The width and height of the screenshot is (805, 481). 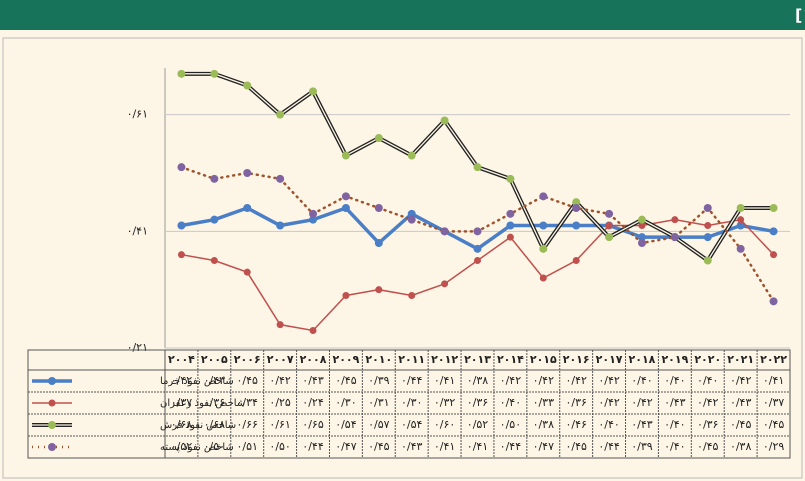 What do you see at coordinates (202, 403) in the screenshot?
I see `legend-label: شاخص نفوذ زعفران` at bounding box center [202, 403].